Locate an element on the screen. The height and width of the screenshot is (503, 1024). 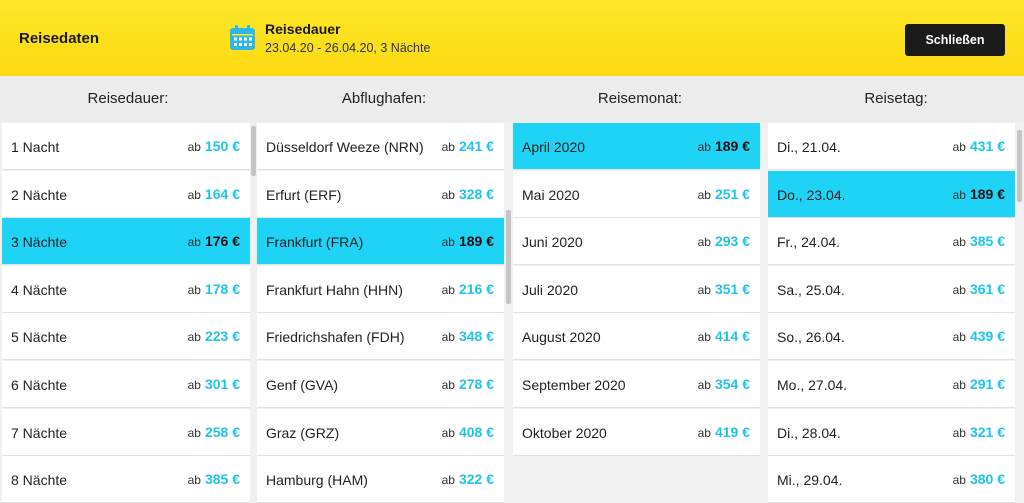
item-label: 4 Nächte is located at coordinates (39, 289).